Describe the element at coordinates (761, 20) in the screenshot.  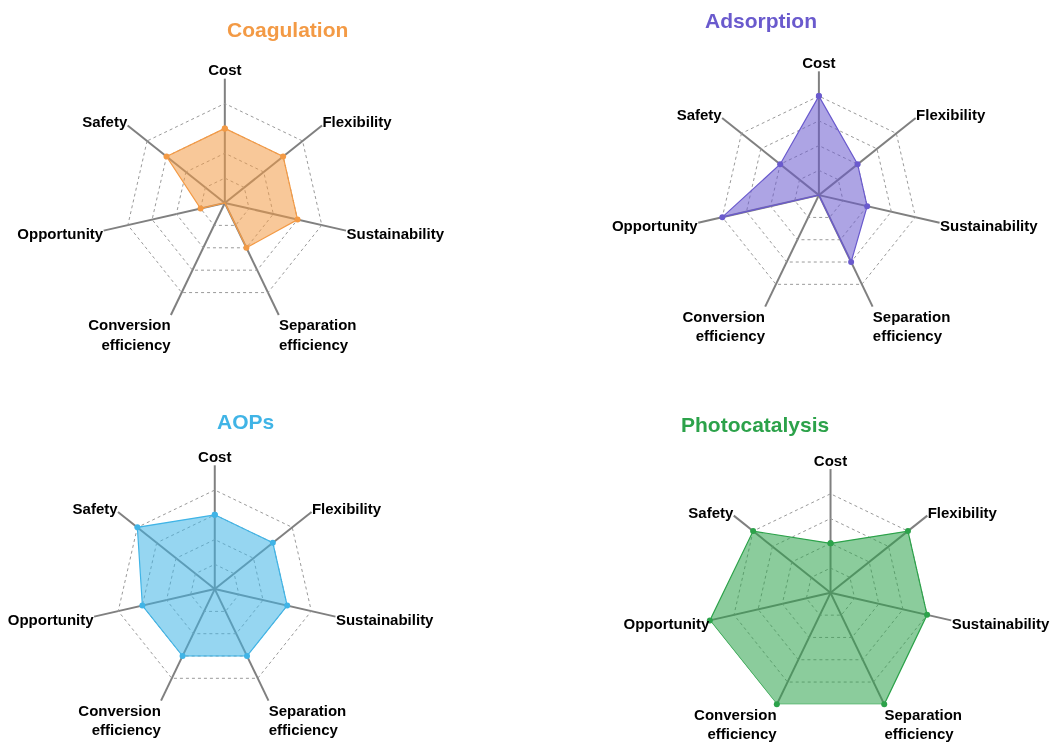
I see `chart-title: Adsorption` at that location.